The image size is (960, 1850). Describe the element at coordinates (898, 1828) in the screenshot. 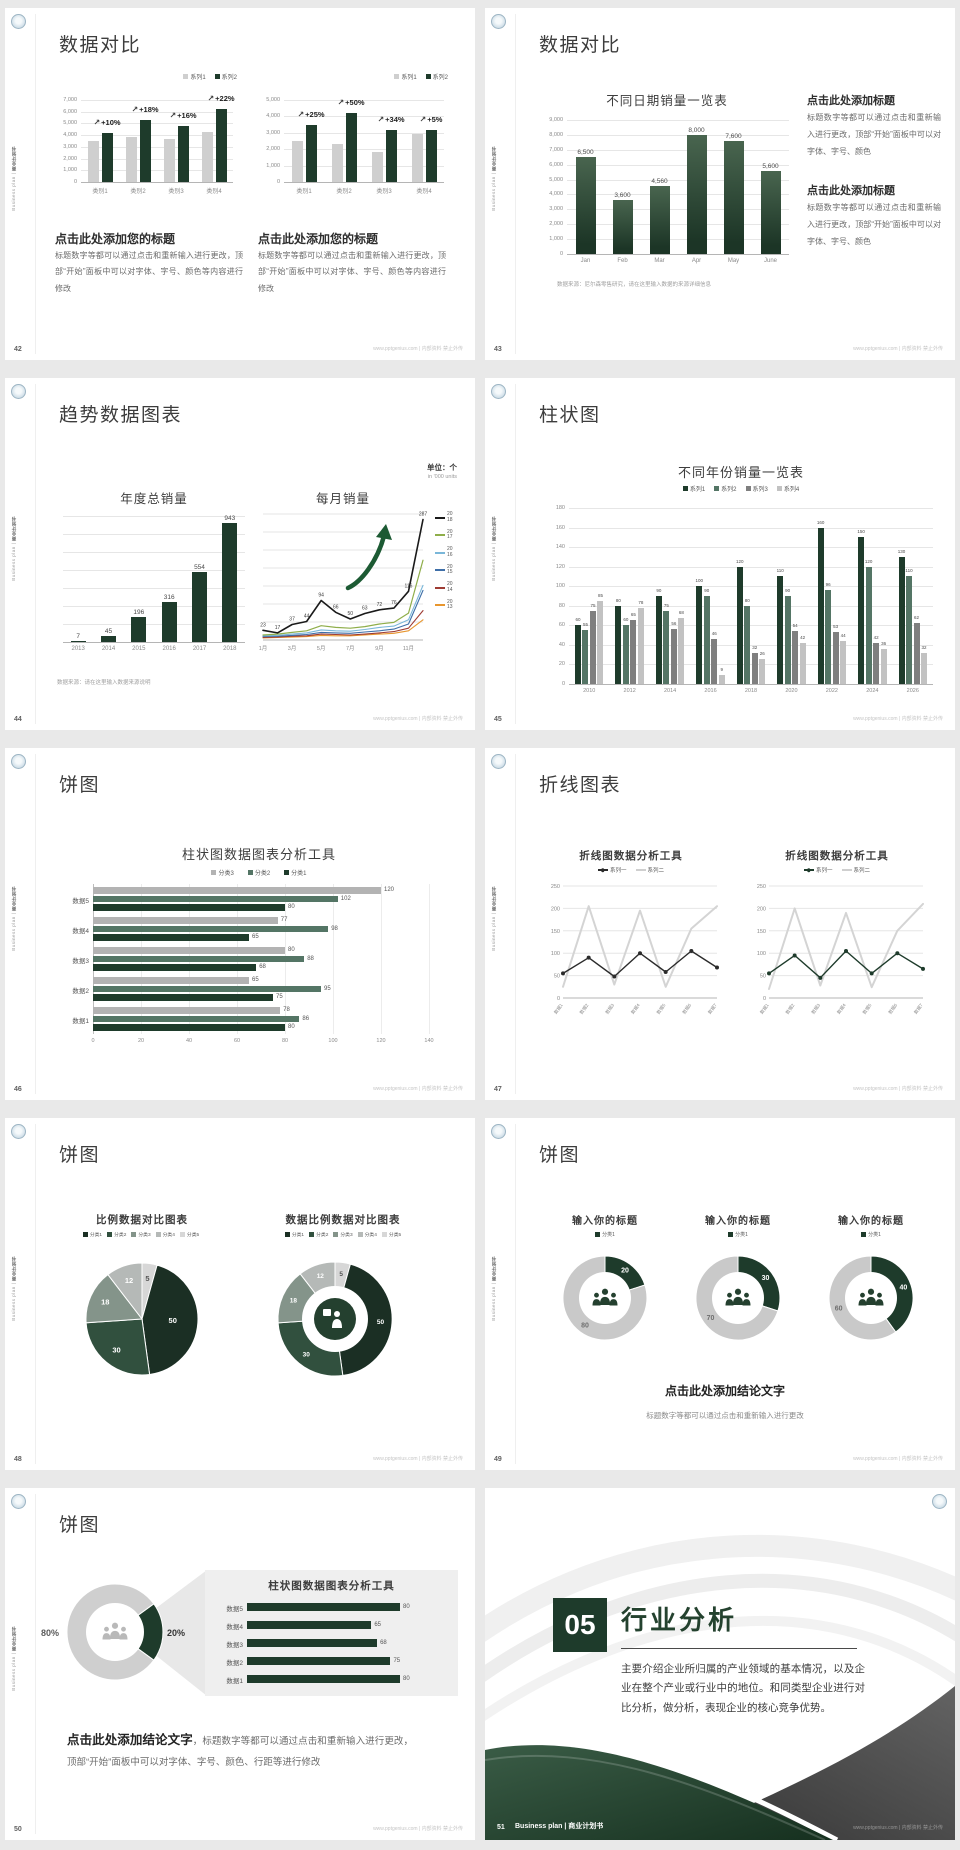

I see `footer-site: www.pptgenius.com | 内部资料 禁止外传` at that location.